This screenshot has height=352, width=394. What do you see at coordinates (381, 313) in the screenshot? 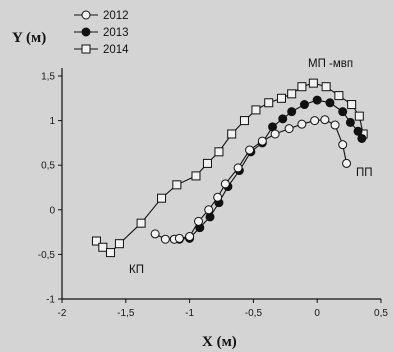
I see `x-tick-label: 0,5` at bounding box center [381, 313].